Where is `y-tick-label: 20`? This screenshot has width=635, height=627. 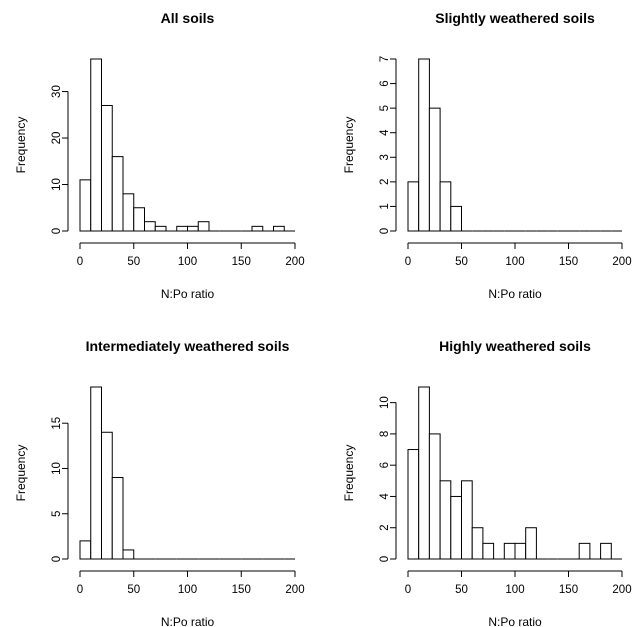 y-tick-label: 20 is located at coordinates (57, 138).